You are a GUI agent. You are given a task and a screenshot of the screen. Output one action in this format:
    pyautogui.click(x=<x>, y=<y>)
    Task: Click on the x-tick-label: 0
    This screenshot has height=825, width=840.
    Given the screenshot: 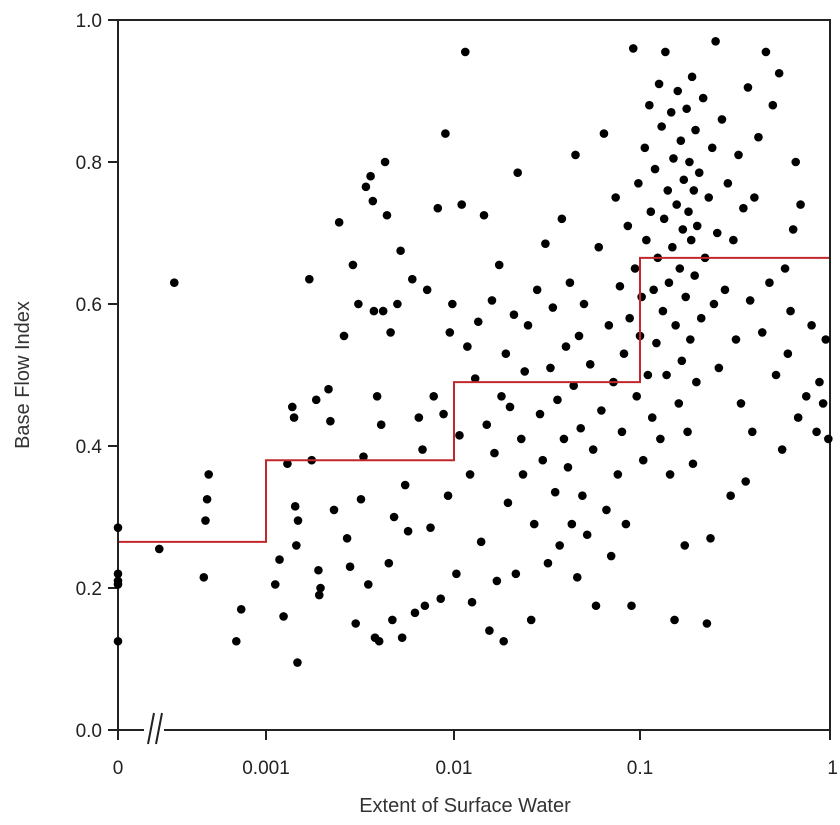 What is the action you would take?
    pyautogui.click(x=118, y=768)
    